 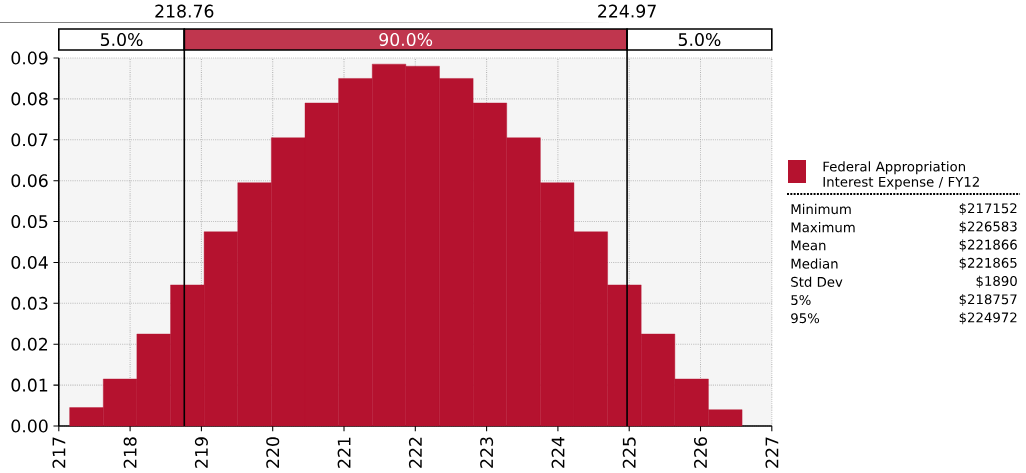 I want to click on y-tick-label: 0.02, so click(x=29, y=344).